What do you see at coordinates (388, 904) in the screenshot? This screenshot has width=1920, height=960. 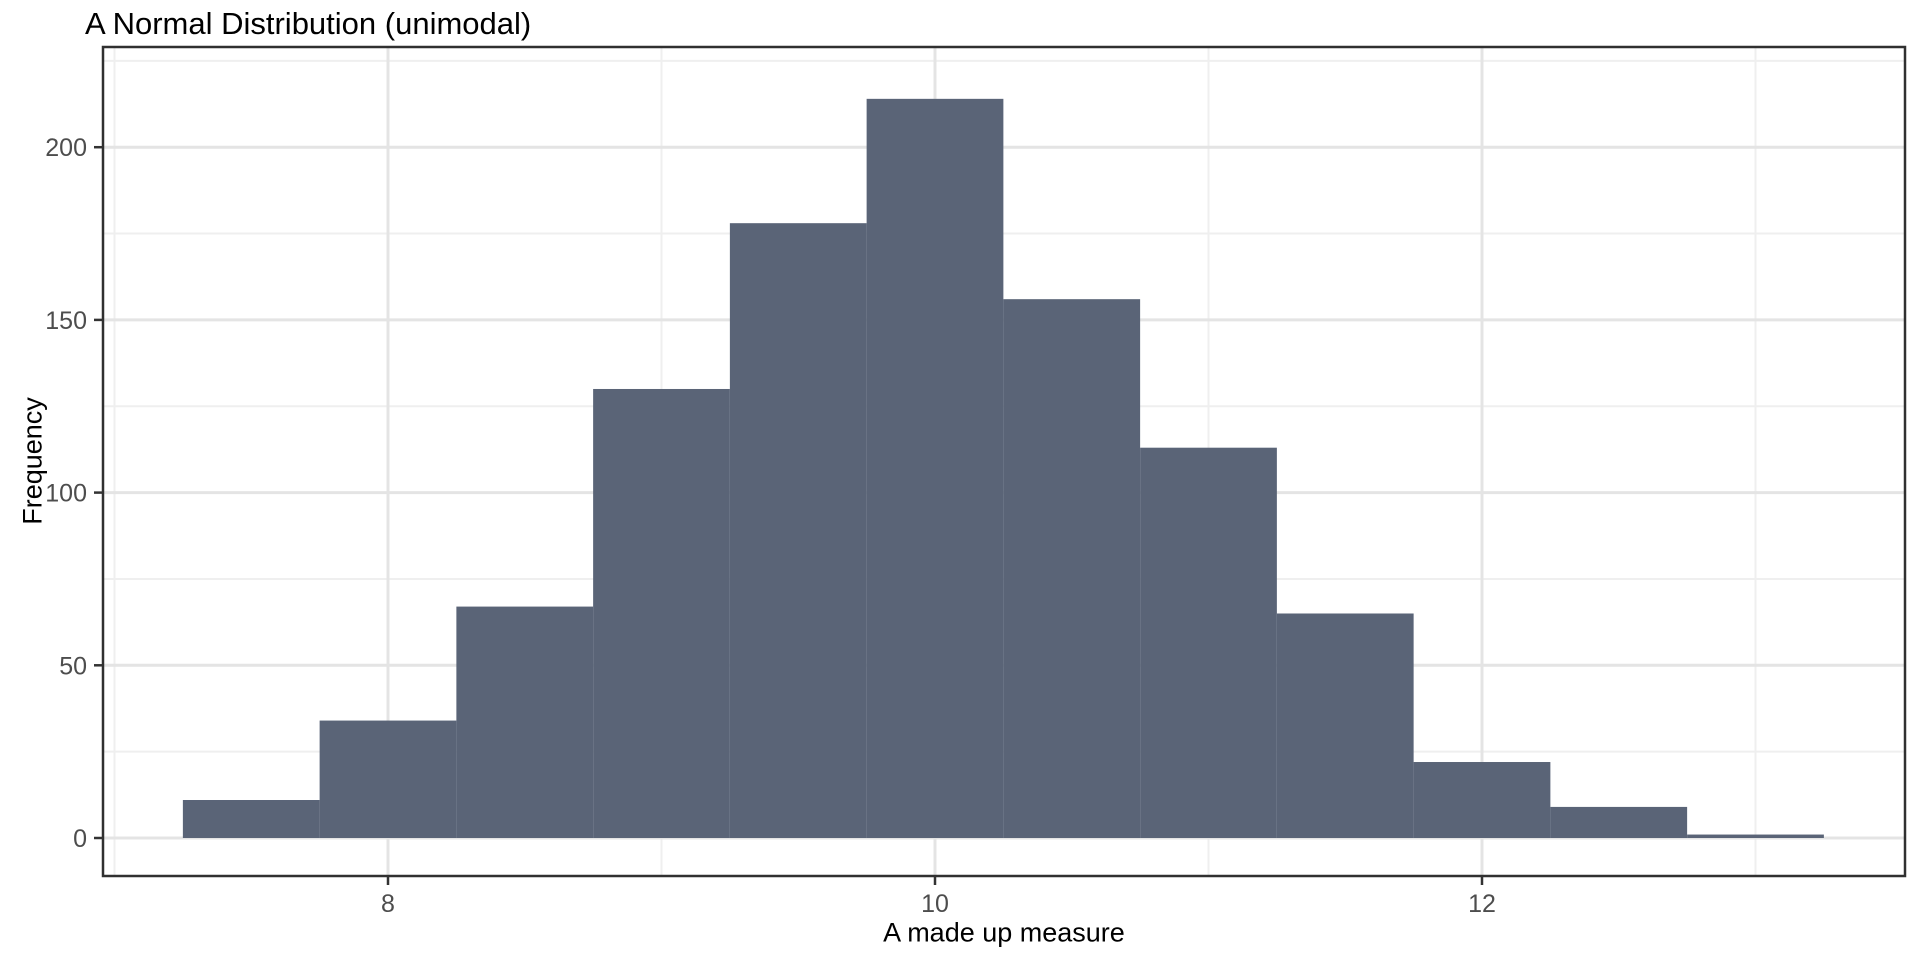 I see `x-tick-label: 8` at bounding box center [388, 904].